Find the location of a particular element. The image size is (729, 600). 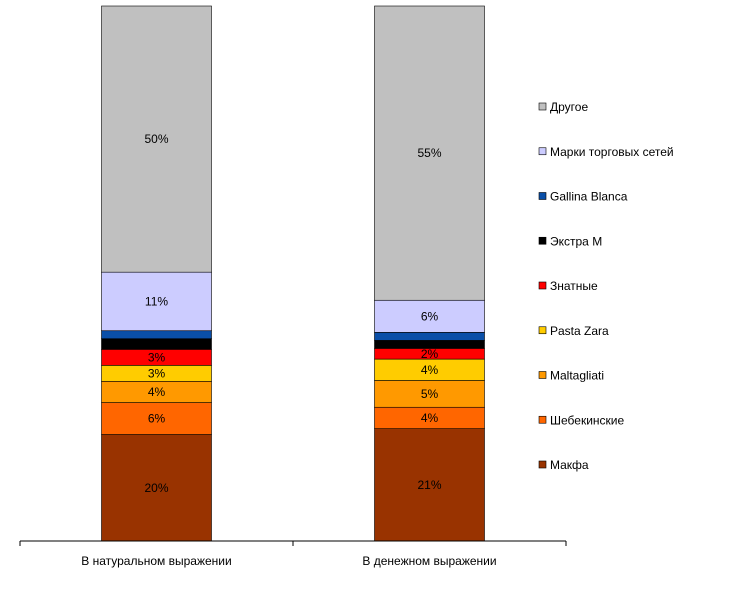

legend-label: Maltagliati is located at coordinates (577, 376).